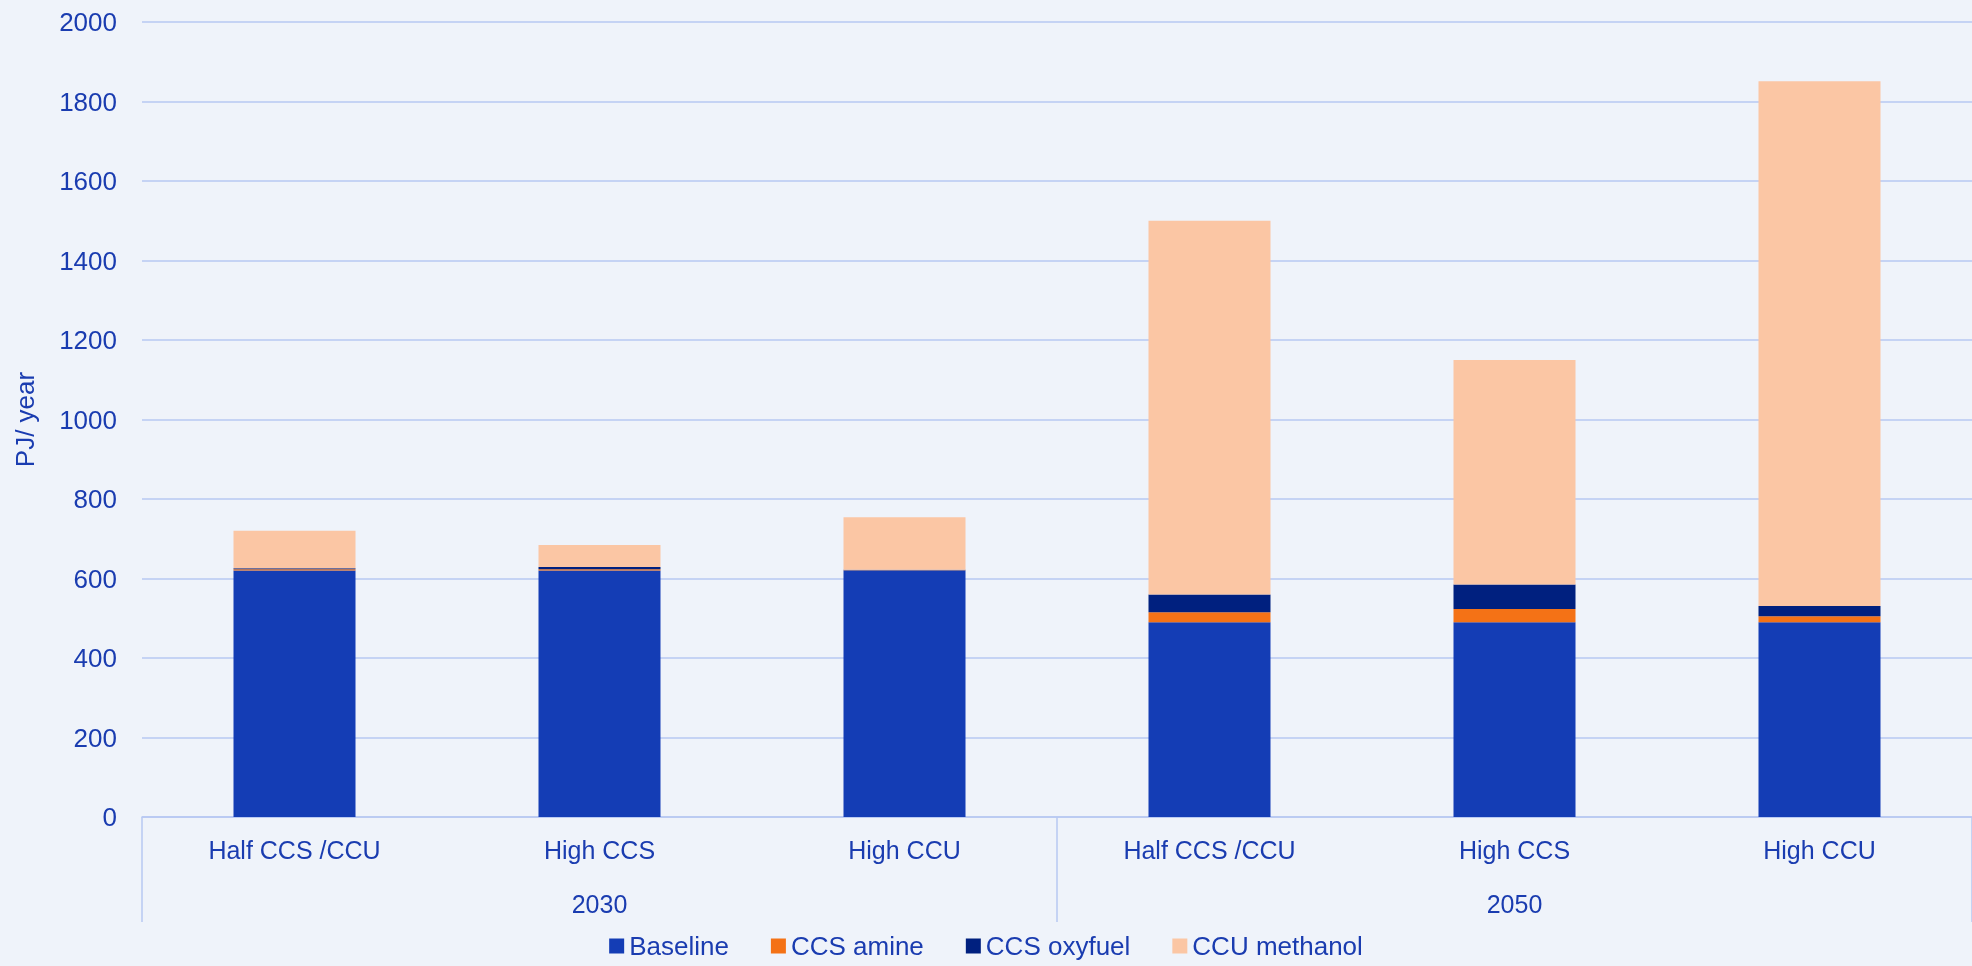 This screenshot has width=1972, height=966. I want to click on text: 2050, so click(1514, 903).